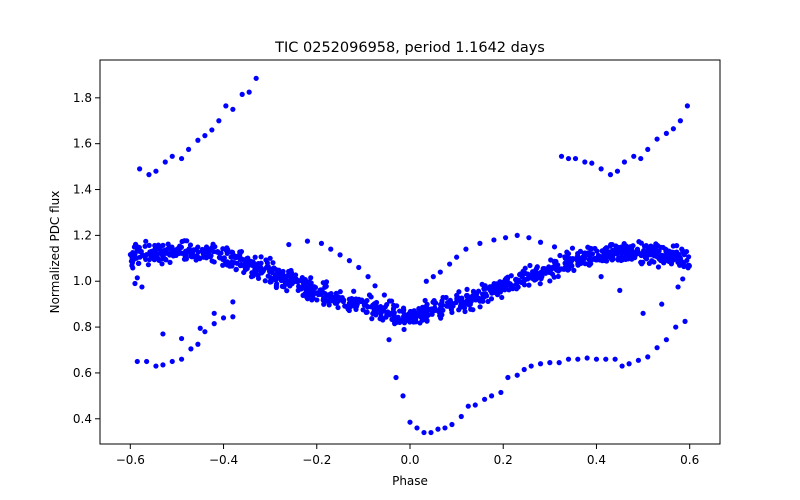 The width and height of the screenshot is (800, 500). What do you see at coordinates (407, 455) in the screenshot?
I see `x-axis-ticks: −0.6 −0.4 −0.2 0.0 0.2 0.4 0.6` at bounding box center [407, 455].